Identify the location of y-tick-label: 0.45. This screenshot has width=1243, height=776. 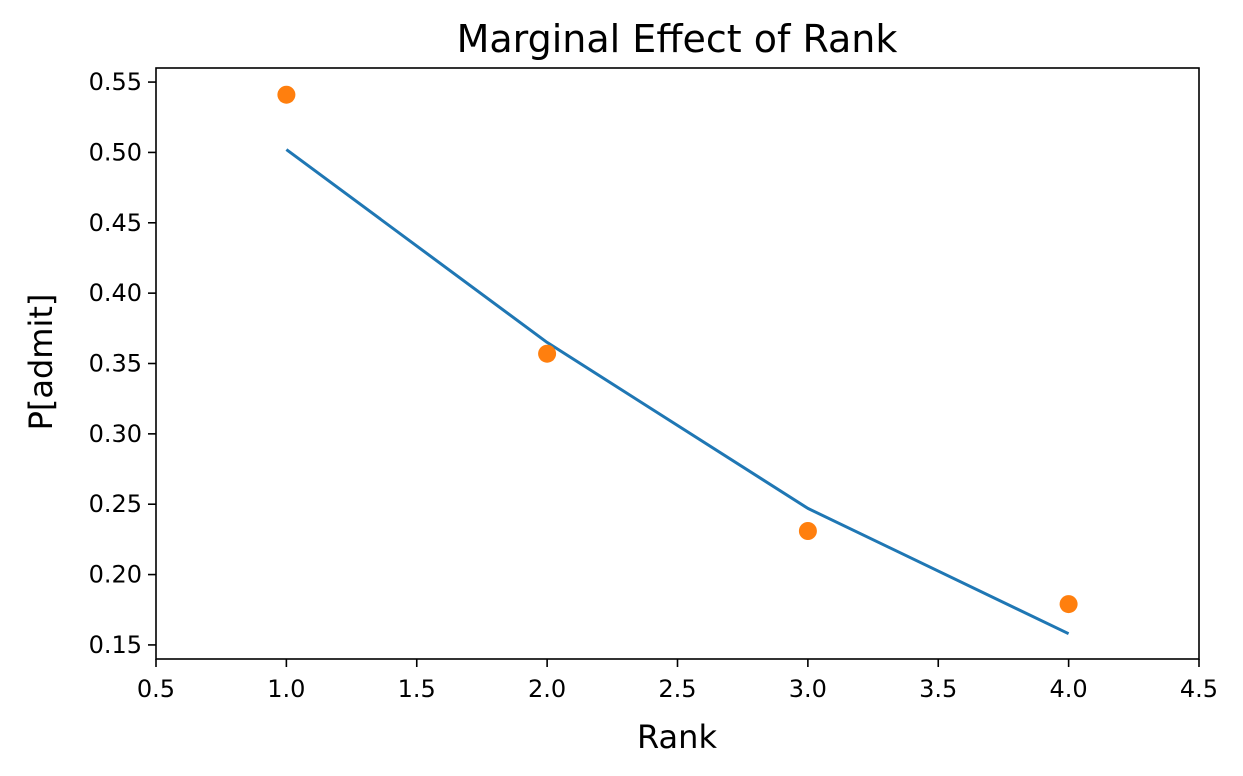
(115, 223).